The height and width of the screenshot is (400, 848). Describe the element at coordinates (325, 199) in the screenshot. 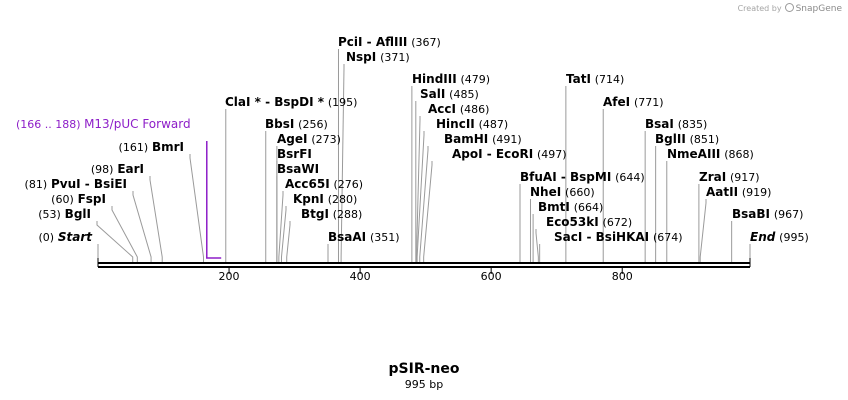

I see `site-label-kpni: KpnI (280)` at that location.